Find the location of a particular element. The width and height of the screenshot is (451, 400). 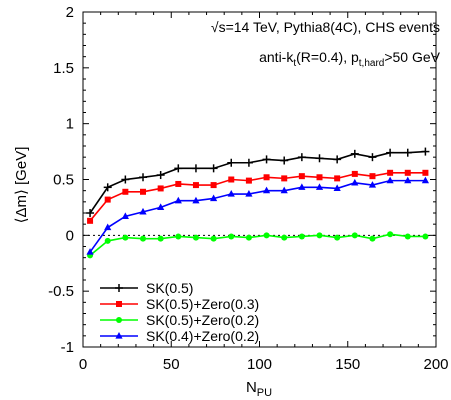

legend-entry-1: SK(0.5) is located at coordinates (146, 288).